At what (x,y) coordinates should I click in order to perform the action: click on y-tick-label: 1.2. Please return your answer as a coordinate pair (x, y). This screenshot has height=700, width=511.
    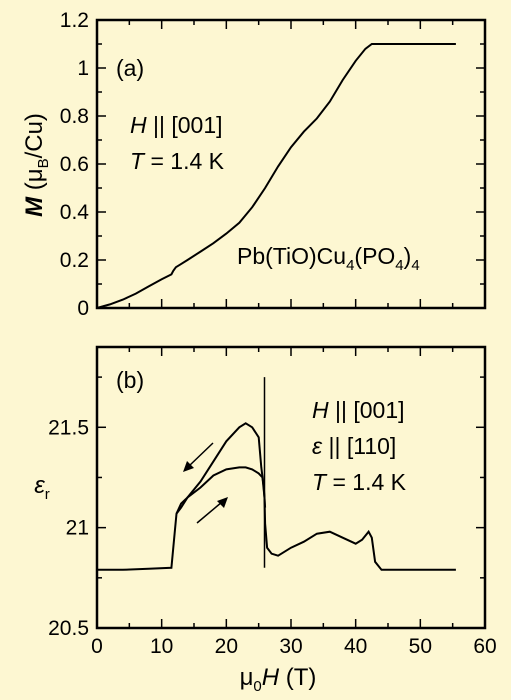
    Looking at the image, I should click on (74, 20).